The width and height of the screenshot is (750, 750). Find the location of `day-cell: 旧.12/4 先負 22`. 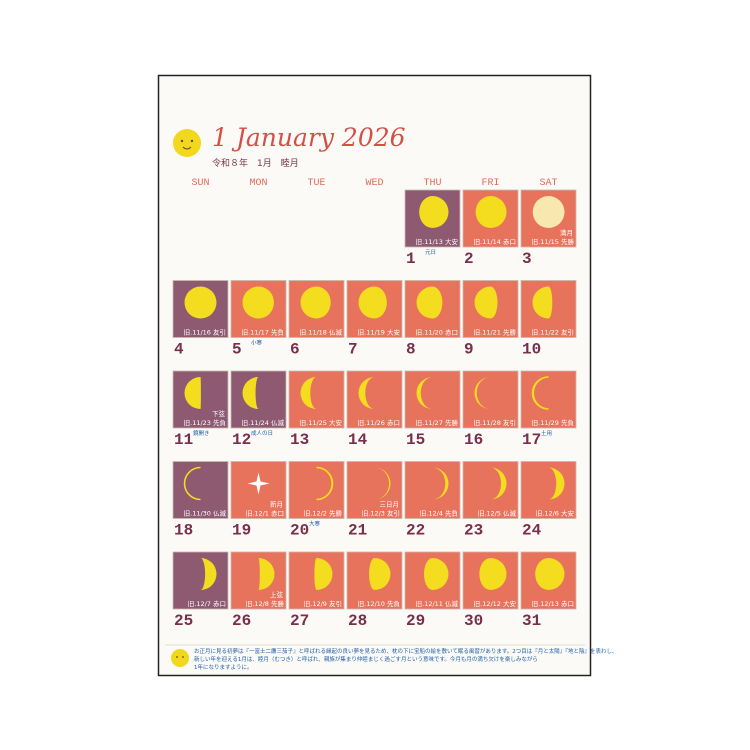

day-cell: 旧.12/4 先負 22 is located at coordinates (432, 500).